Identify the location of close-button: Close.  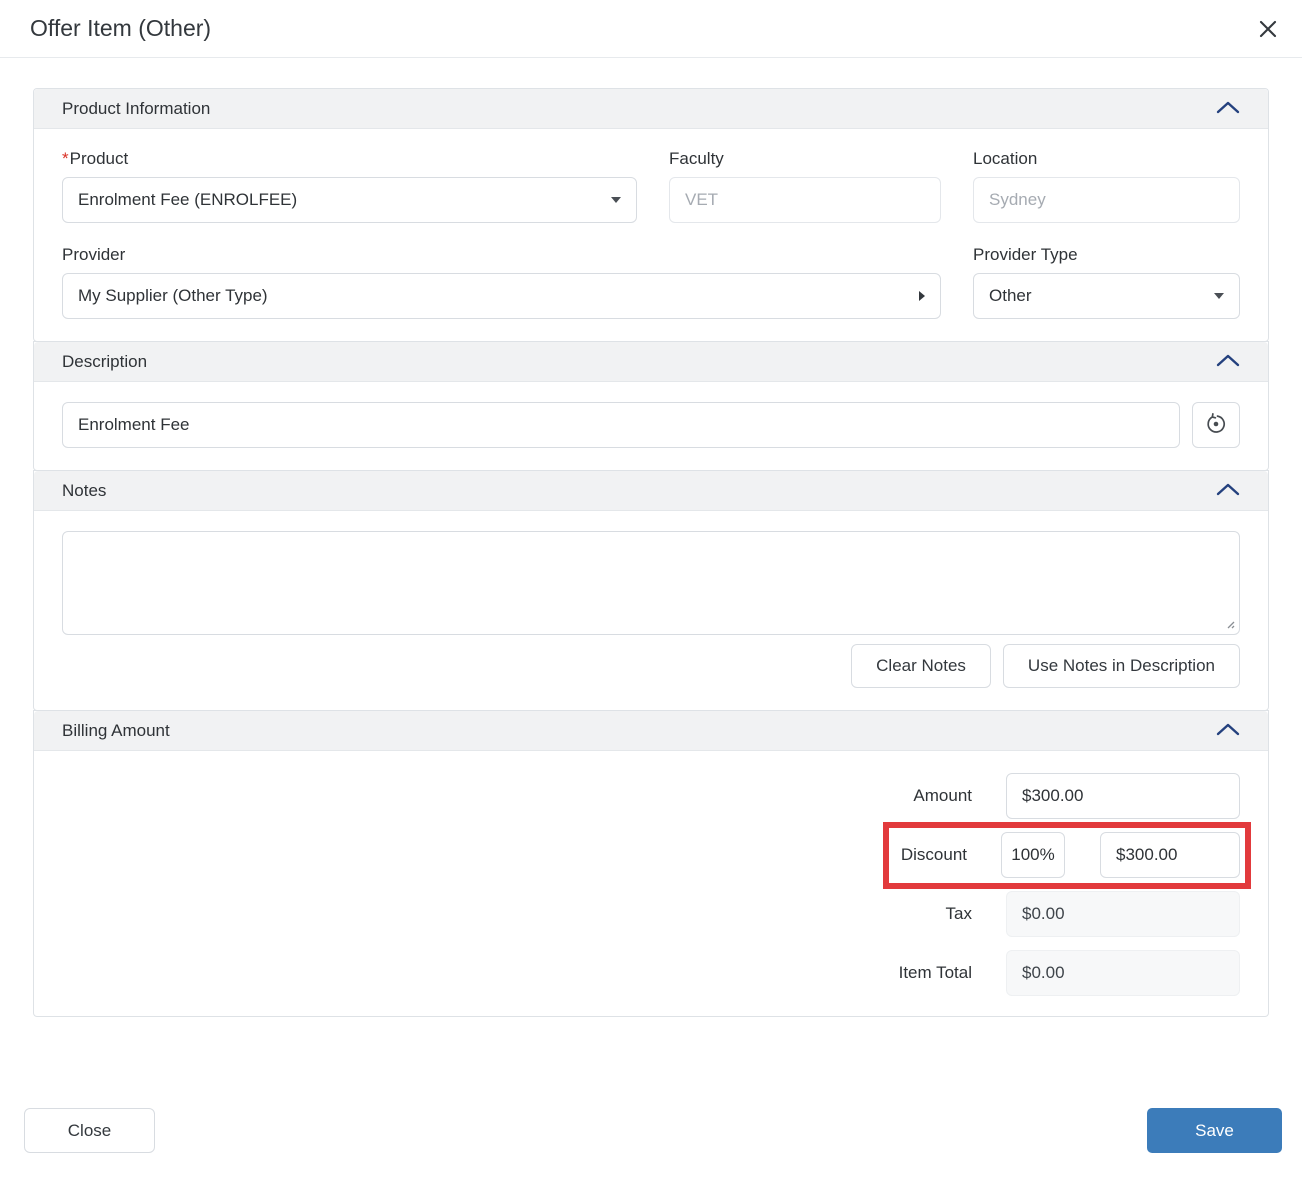
(89, 1130).